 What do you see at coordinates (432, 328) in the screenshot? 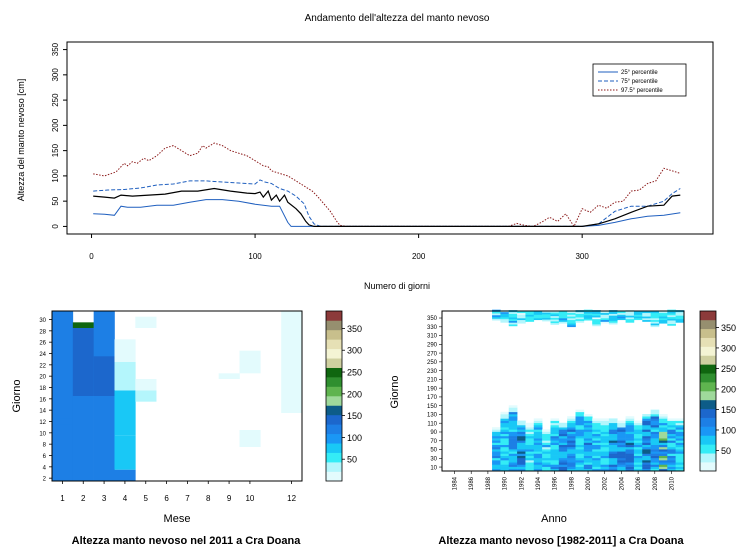
I see `y-tick-label: 330` at bounding box center [432, 328].